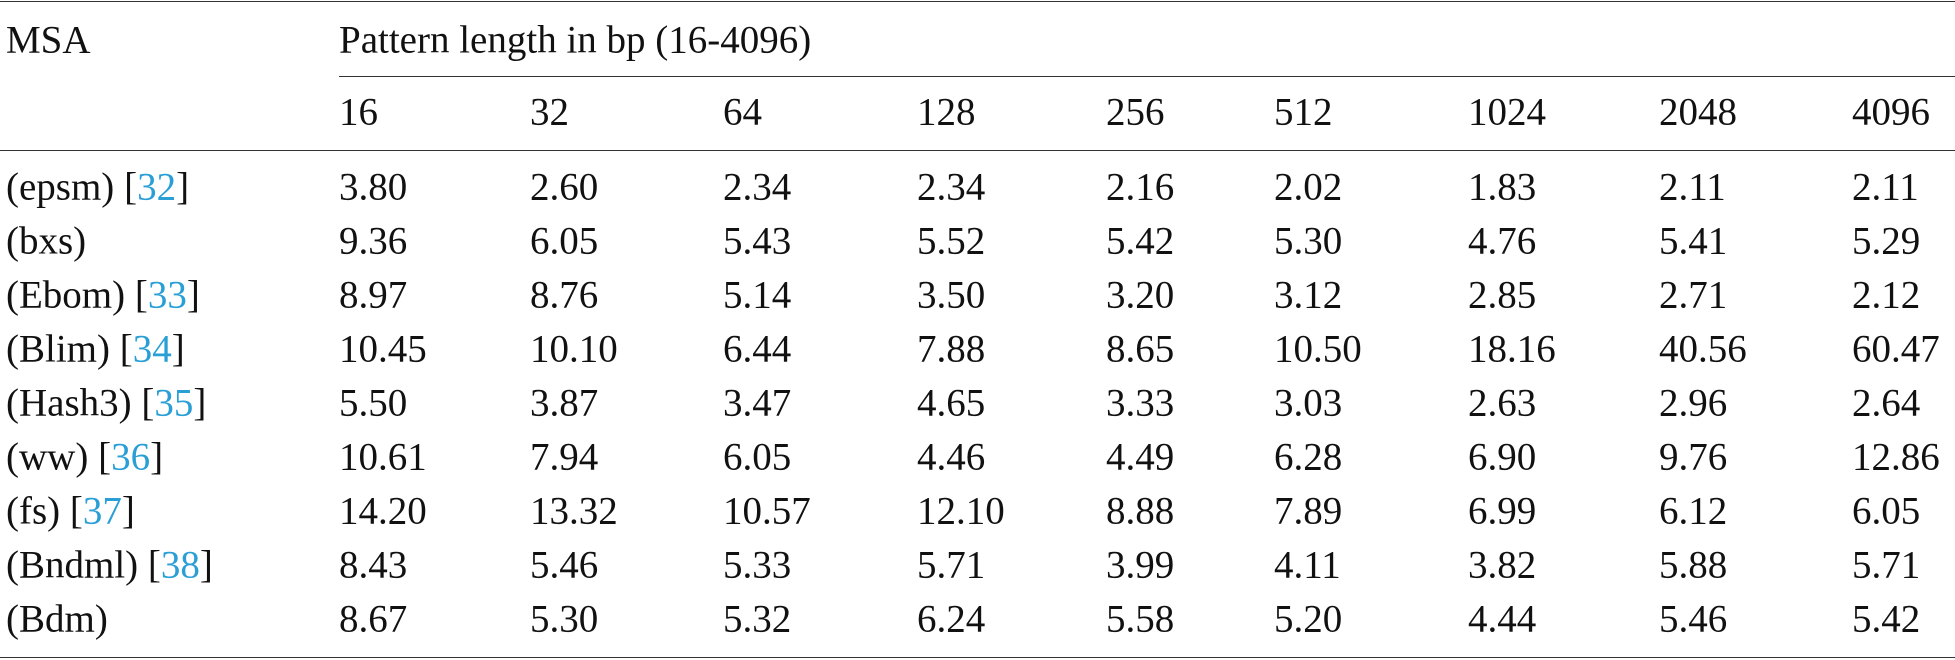  What do you see at coordinates (951, 457) in the screenshot?
I see `table-cell: 4.46` at bounding box center [951, 457].